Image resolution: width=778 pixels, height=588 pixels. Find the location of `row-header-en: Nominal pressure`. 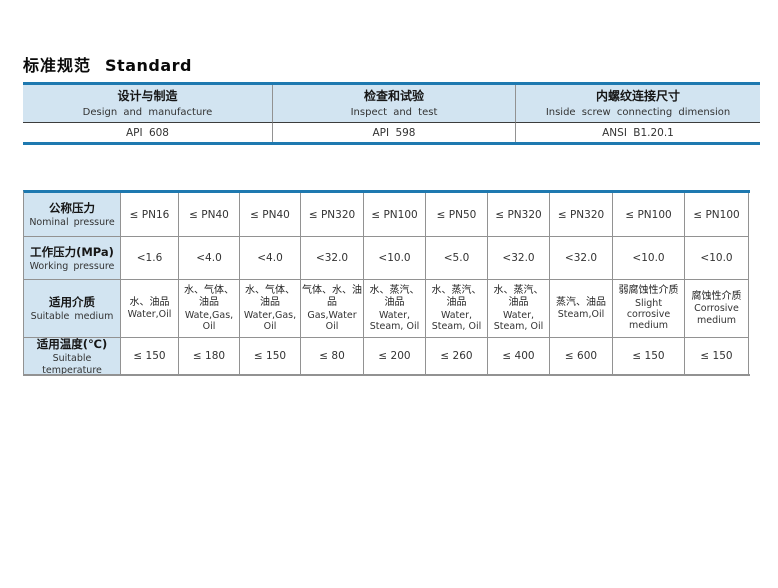

row-header-en: Nominal pressure is located at coordinates (72, 223).